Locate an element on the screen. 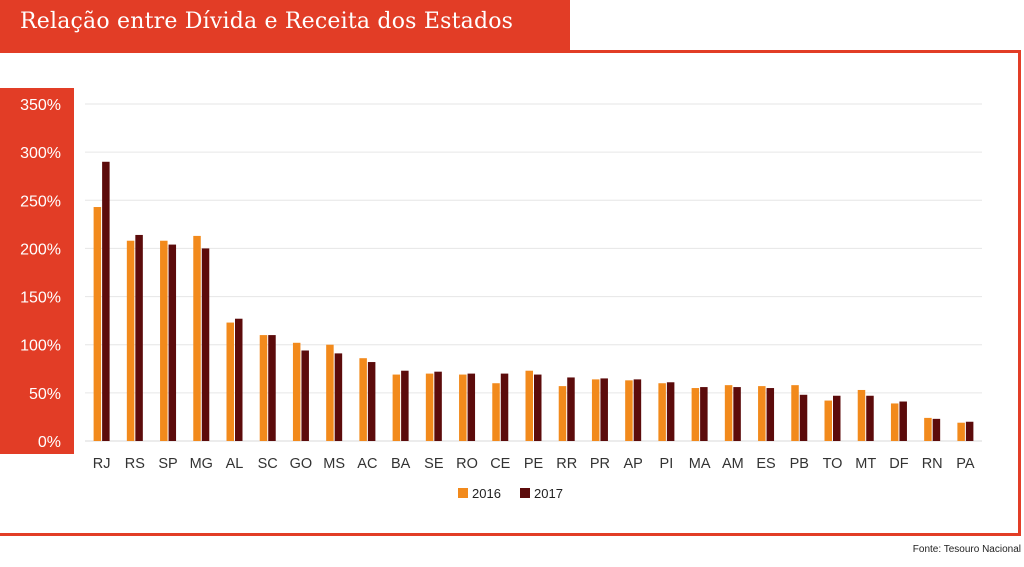 The height and width of the screenshot is (567, 1024). bar-2017-TO is located at coordinates (837, 418).